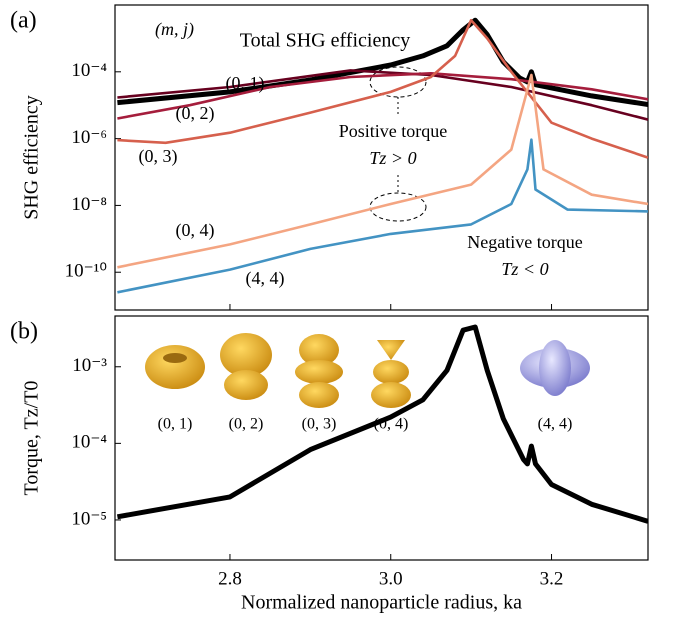  Describe the element at coordinates (89, 204) in the screenshot. I see `y-tick-label: 10⁻⁸` at that location.